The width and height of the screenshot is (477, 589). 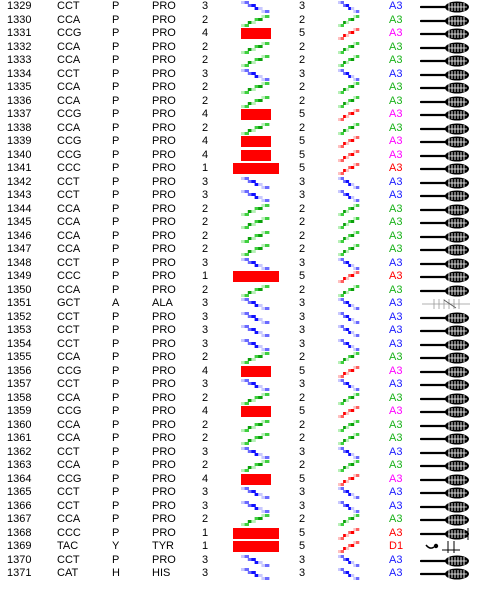 I want to click on position-number: 1334, so click(x=19, y=73).